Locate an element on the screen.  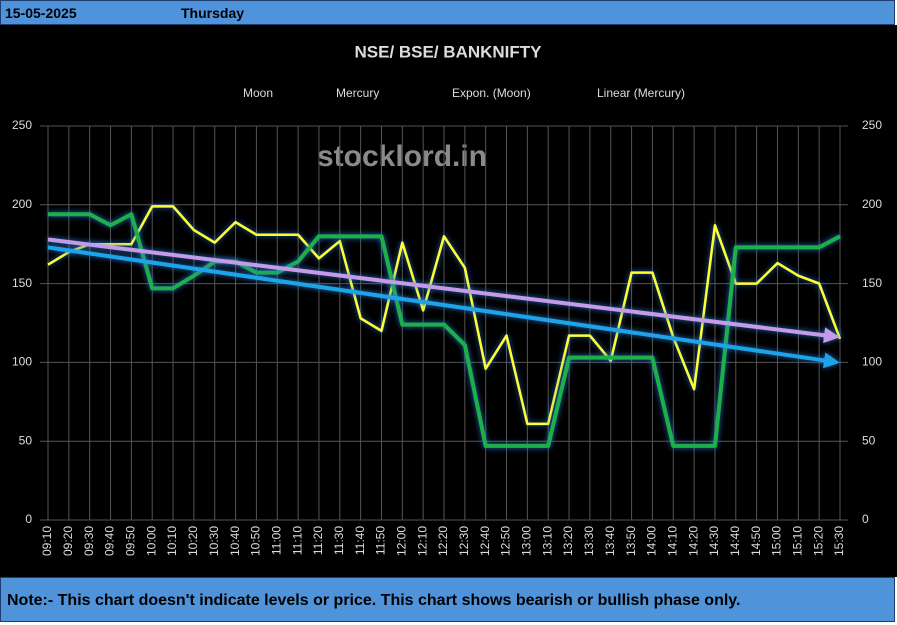
y-tick-label: 250 is located at coordinates (22, 125).